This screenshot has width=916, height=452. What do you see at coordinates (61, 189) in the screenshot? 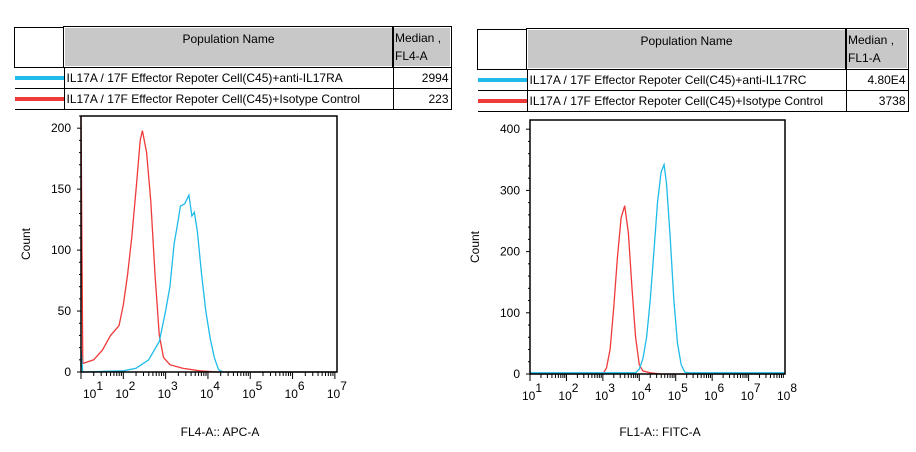
I see `y-tick-label: 150` at bounding box center [61, 189].